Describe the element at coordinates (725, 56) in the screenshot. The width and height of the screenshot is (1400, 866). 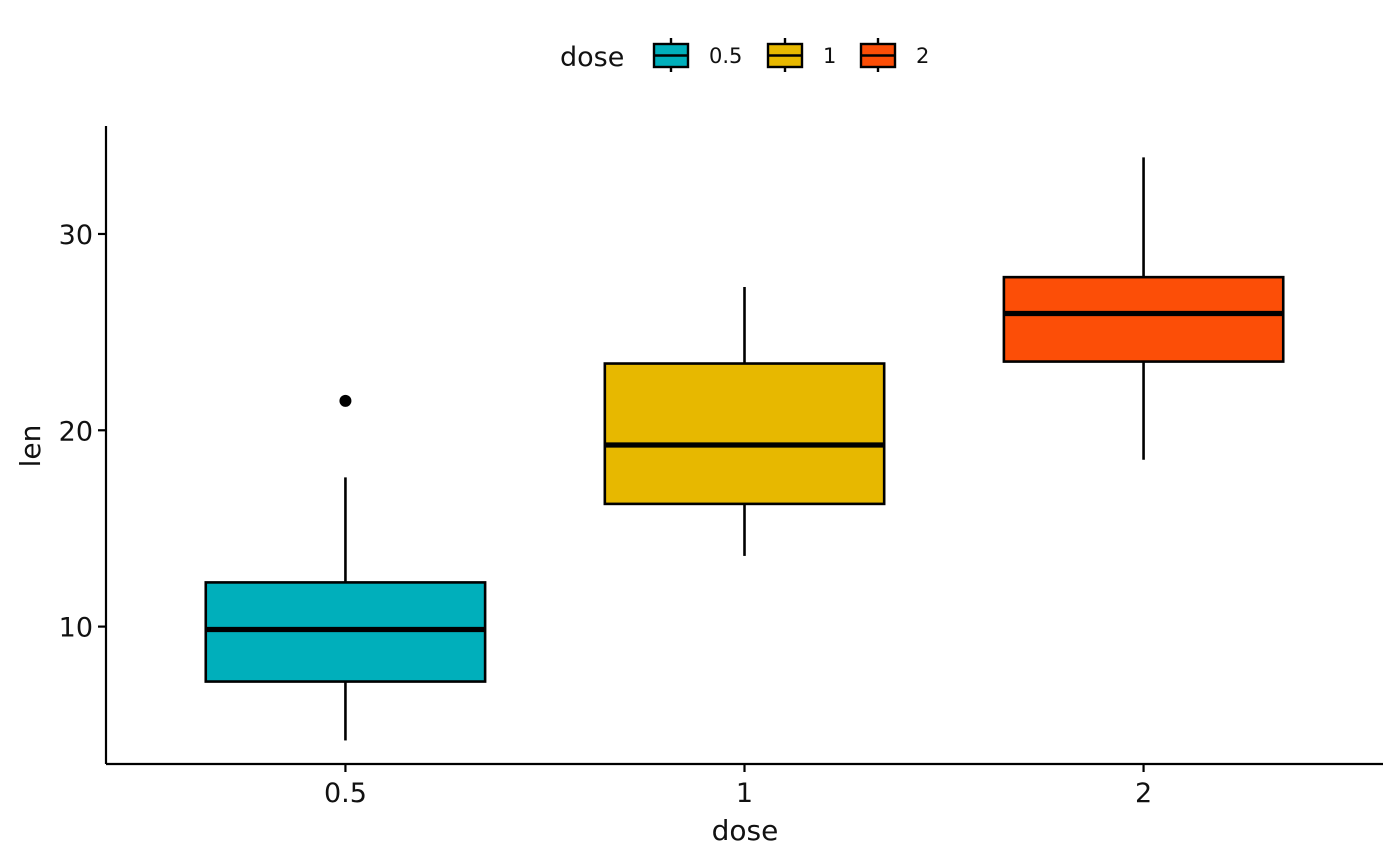
I see `legend-label: 0.5` at that location.